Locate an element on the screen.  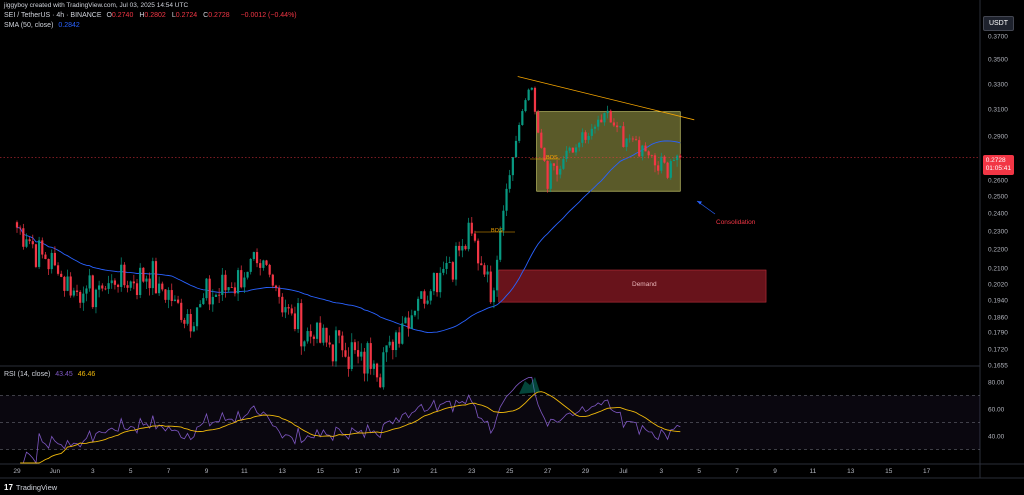
sma-value: 0.2842 is located at coordinates (69, 25).